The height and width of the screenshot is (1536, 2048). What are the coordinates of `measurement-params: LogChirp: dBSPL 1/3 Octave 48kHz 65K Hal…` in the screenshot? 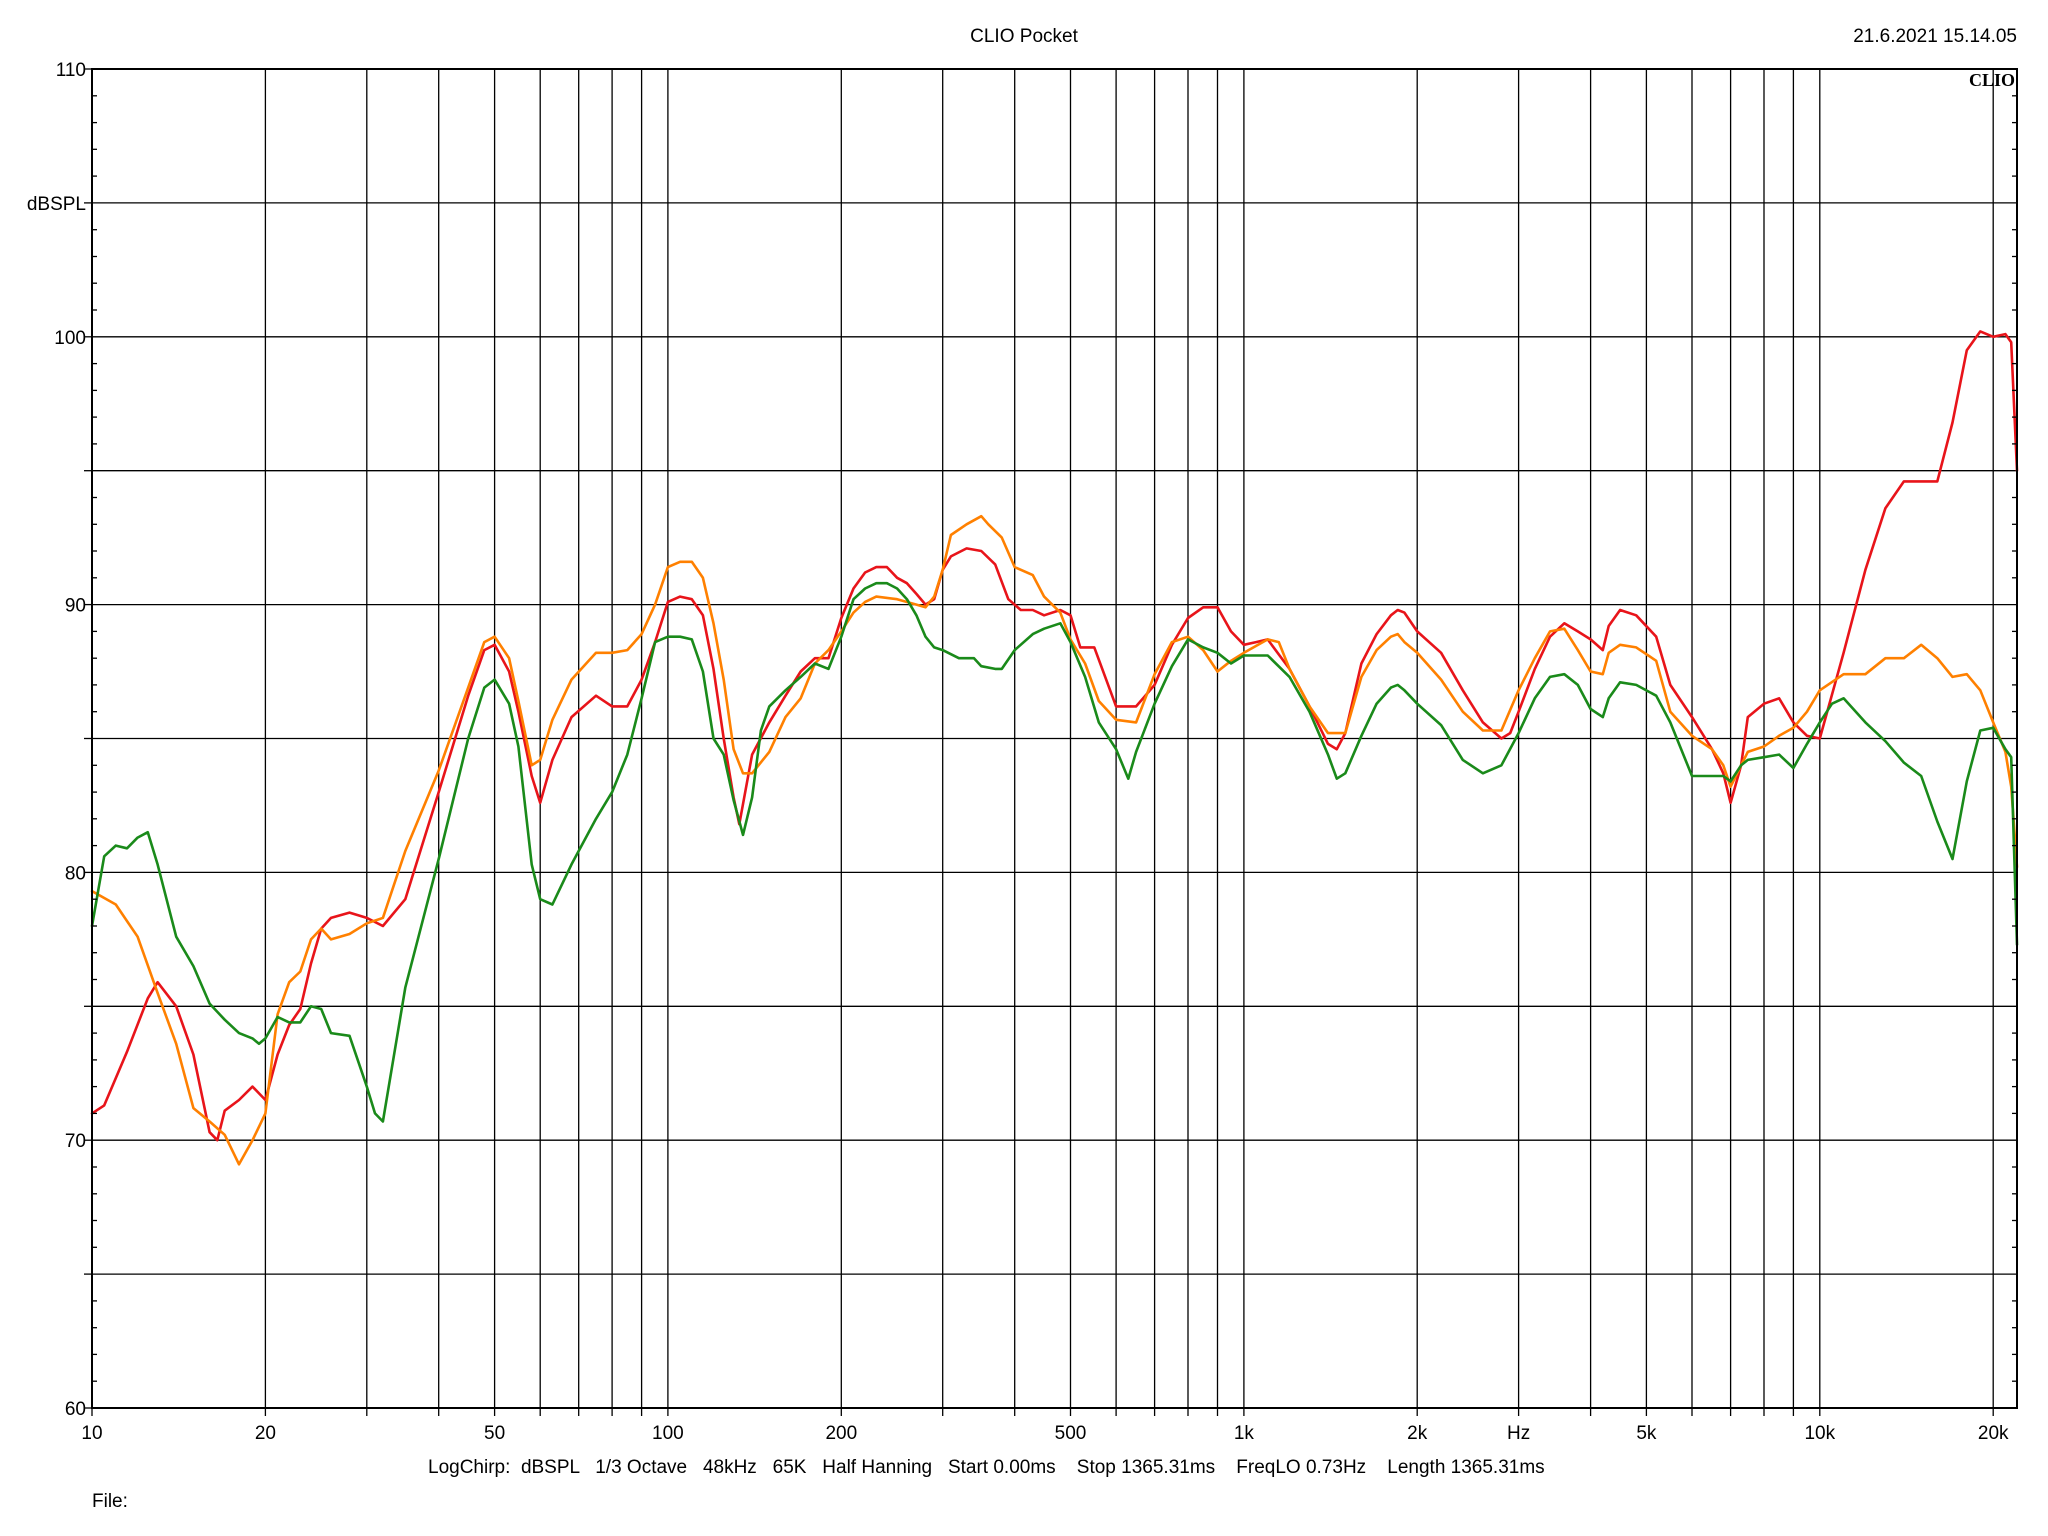 It's located at (986, 1467).